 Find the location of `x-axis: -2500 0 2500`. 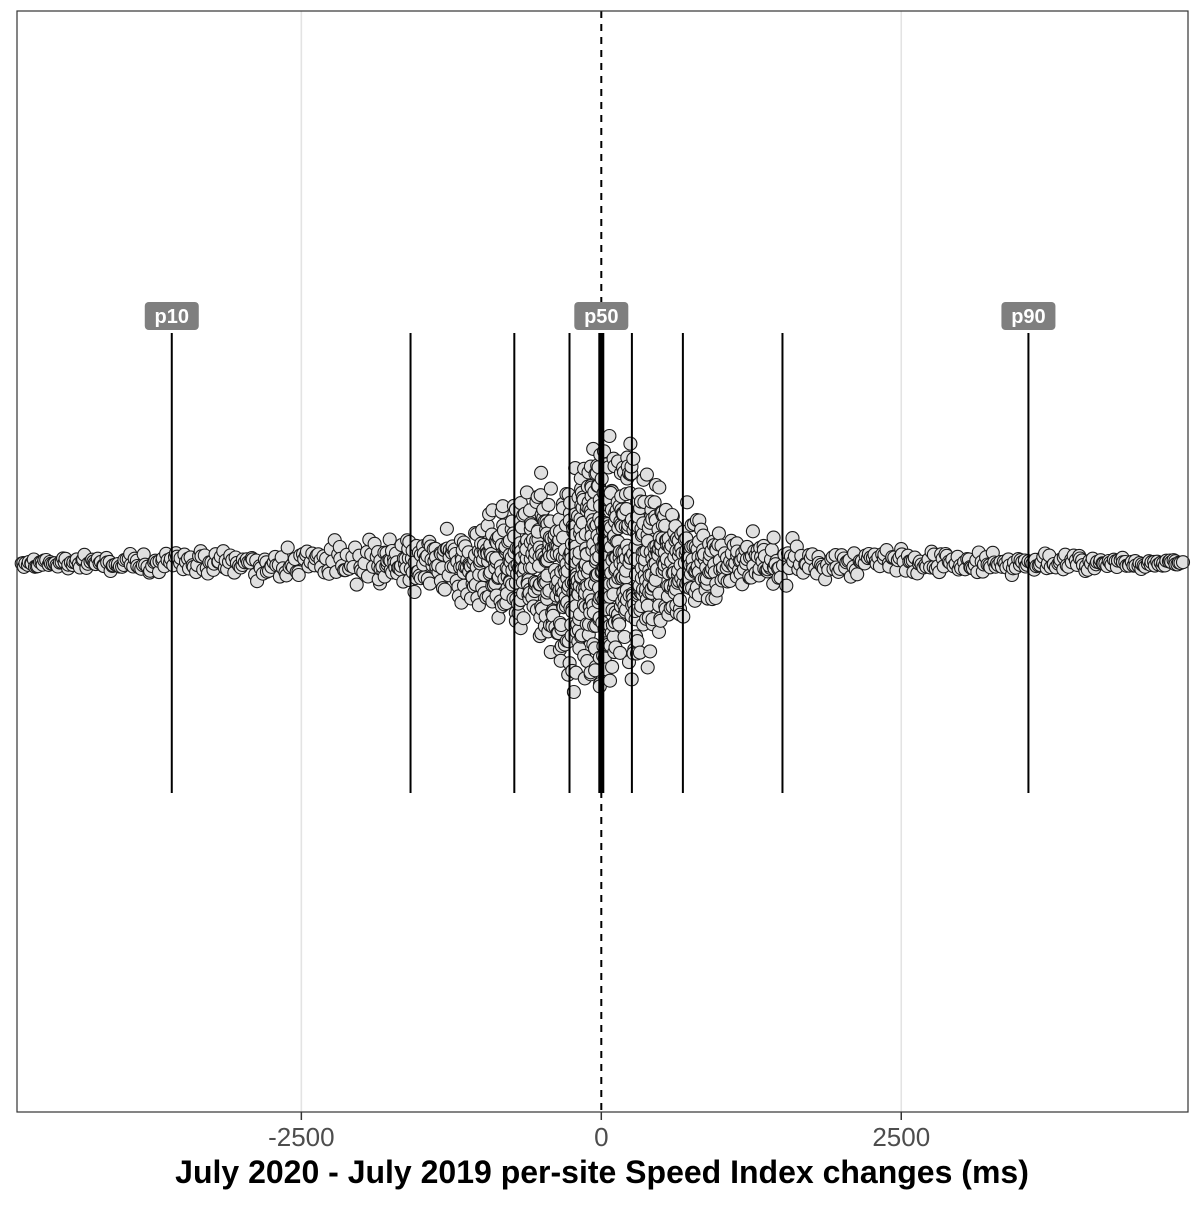

x-axis: -2500 0 2500 is located at coordinates (599, 1132).